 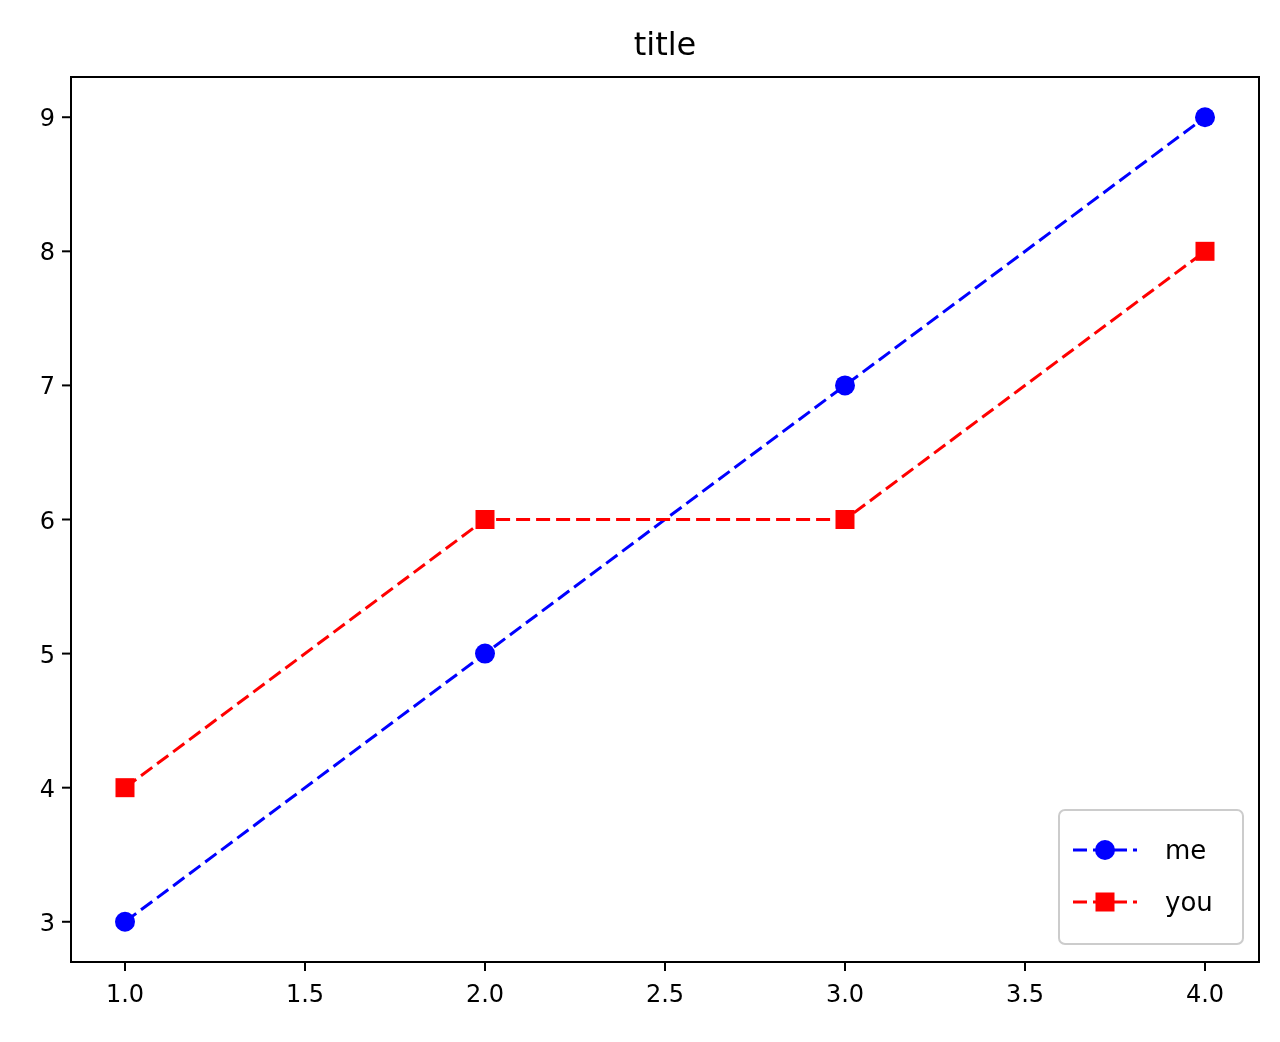 I want to click on legend-label: you, so click(x=1189, y=902).